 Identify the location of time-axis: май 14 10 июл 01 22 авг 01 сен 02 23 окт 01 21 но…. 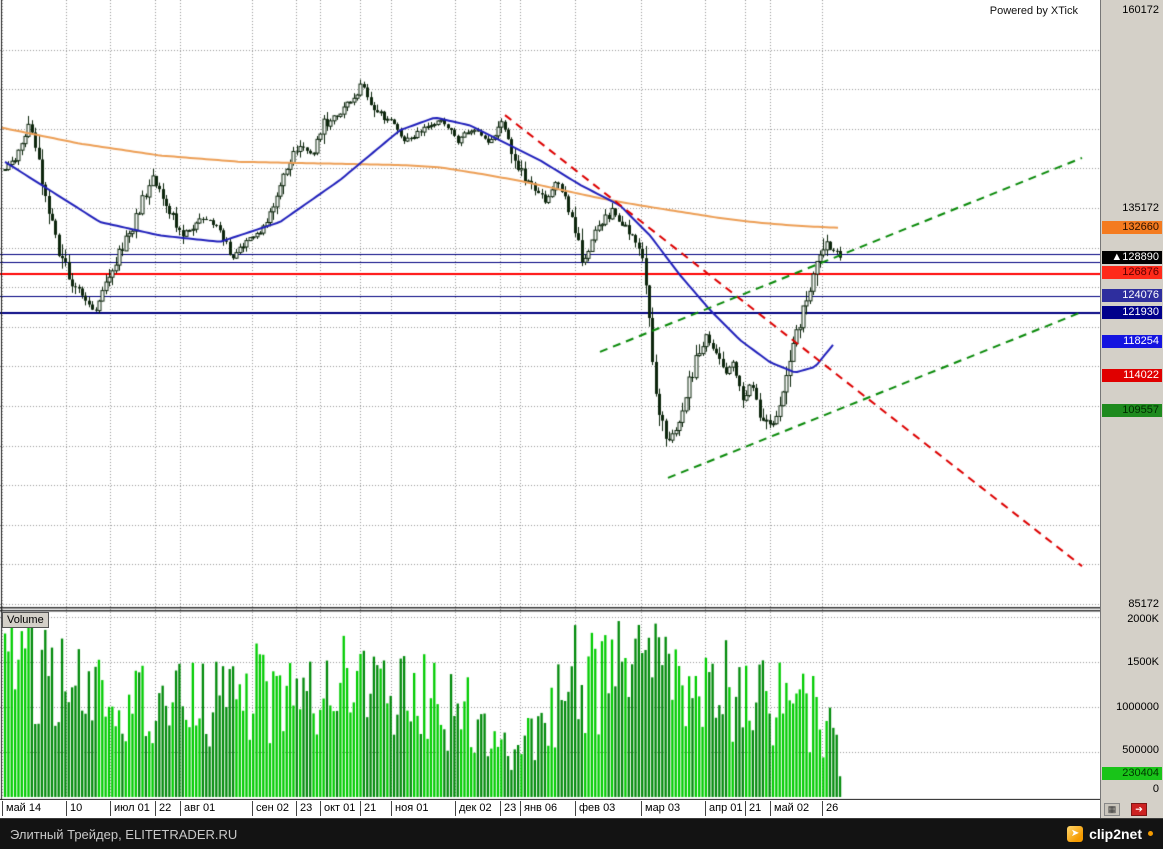
(550, 809).